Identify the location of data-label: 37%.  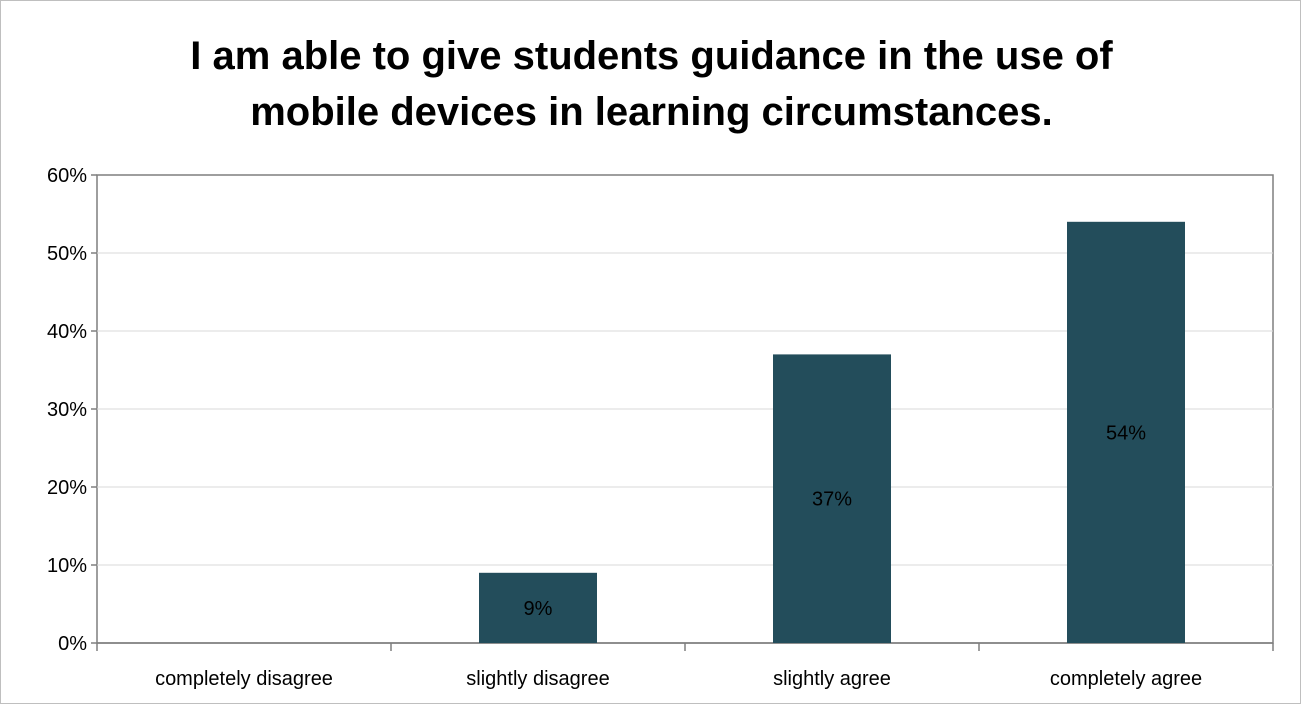
(832, 500).